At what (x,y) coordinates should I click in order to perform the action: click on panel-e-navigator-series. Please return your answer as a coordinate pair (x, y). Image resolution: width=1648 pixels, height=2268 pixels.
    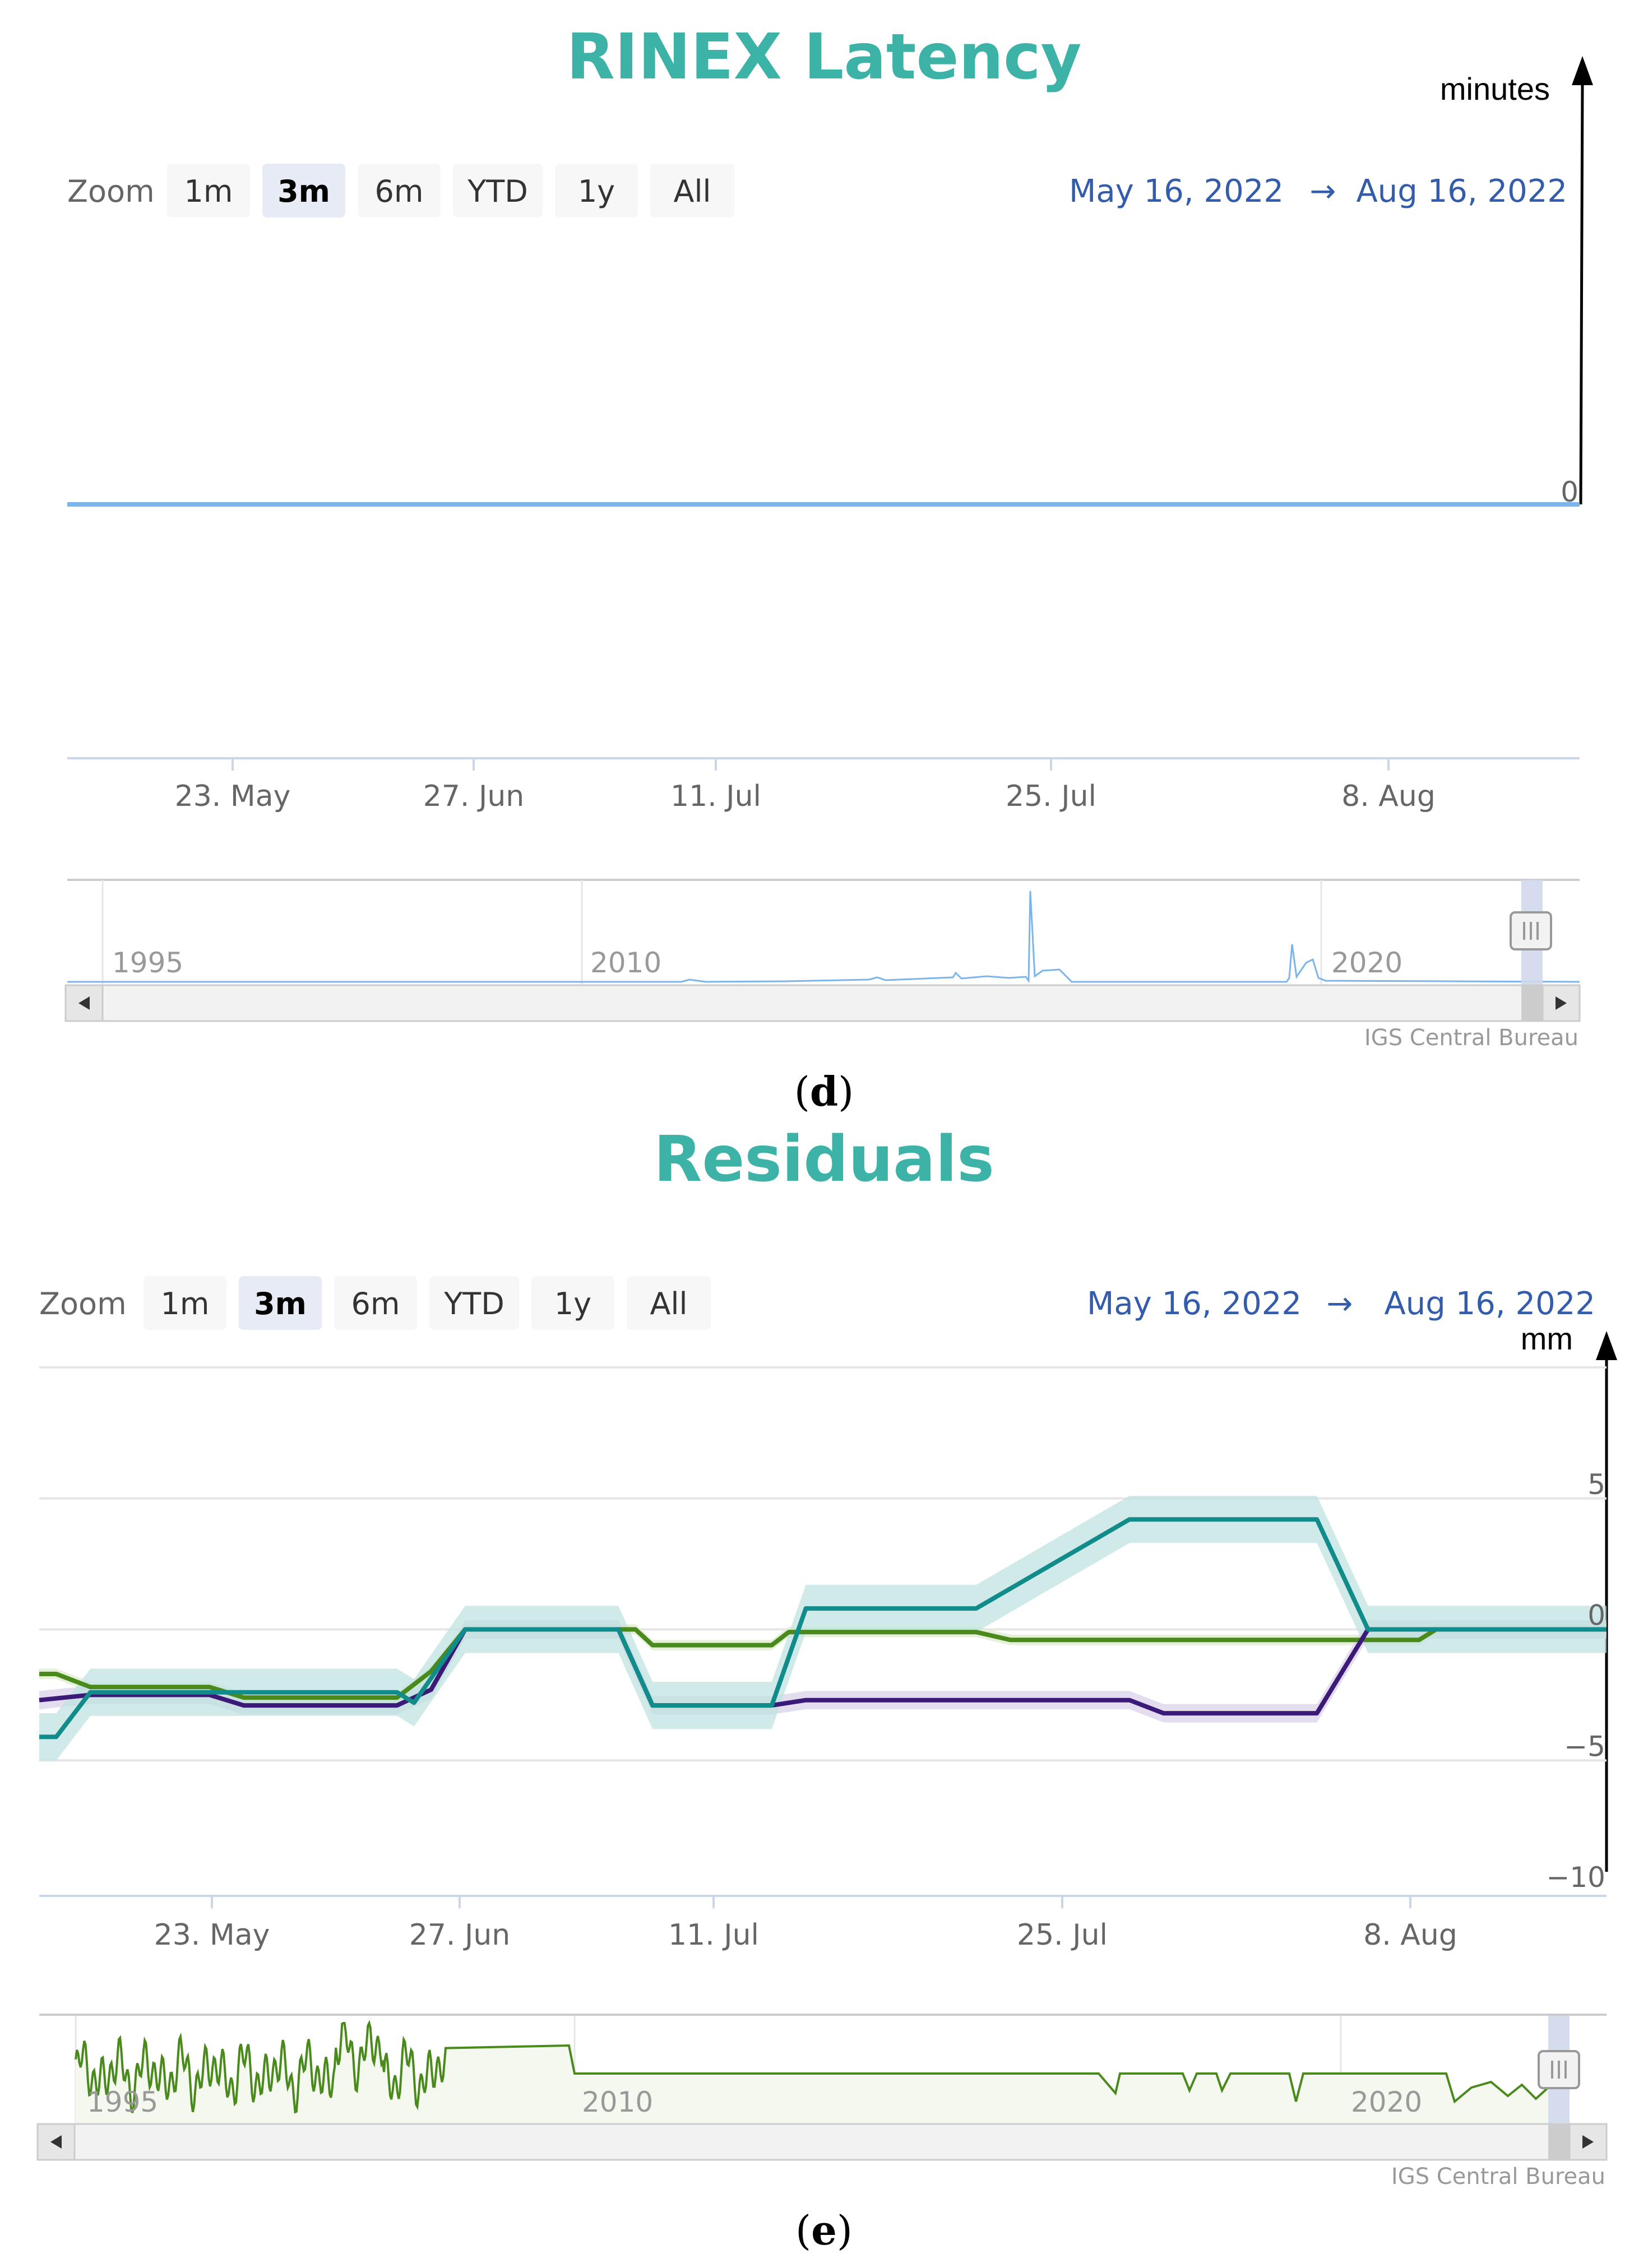
    Looking at the image, I should click on (812, 2067).